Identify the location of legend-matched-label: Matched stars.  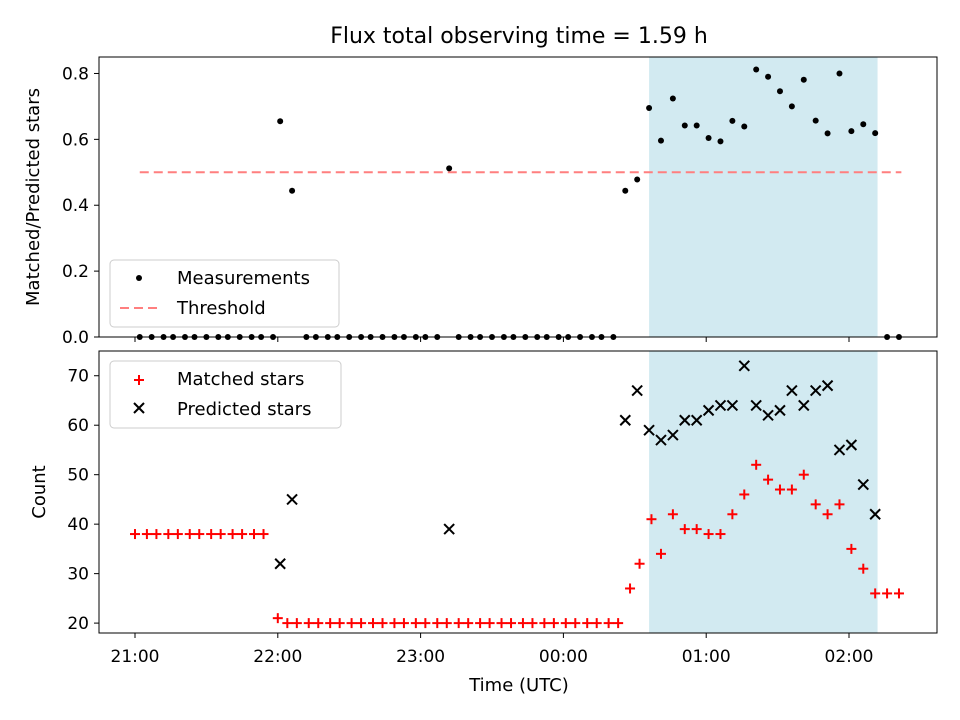
(240, 379).